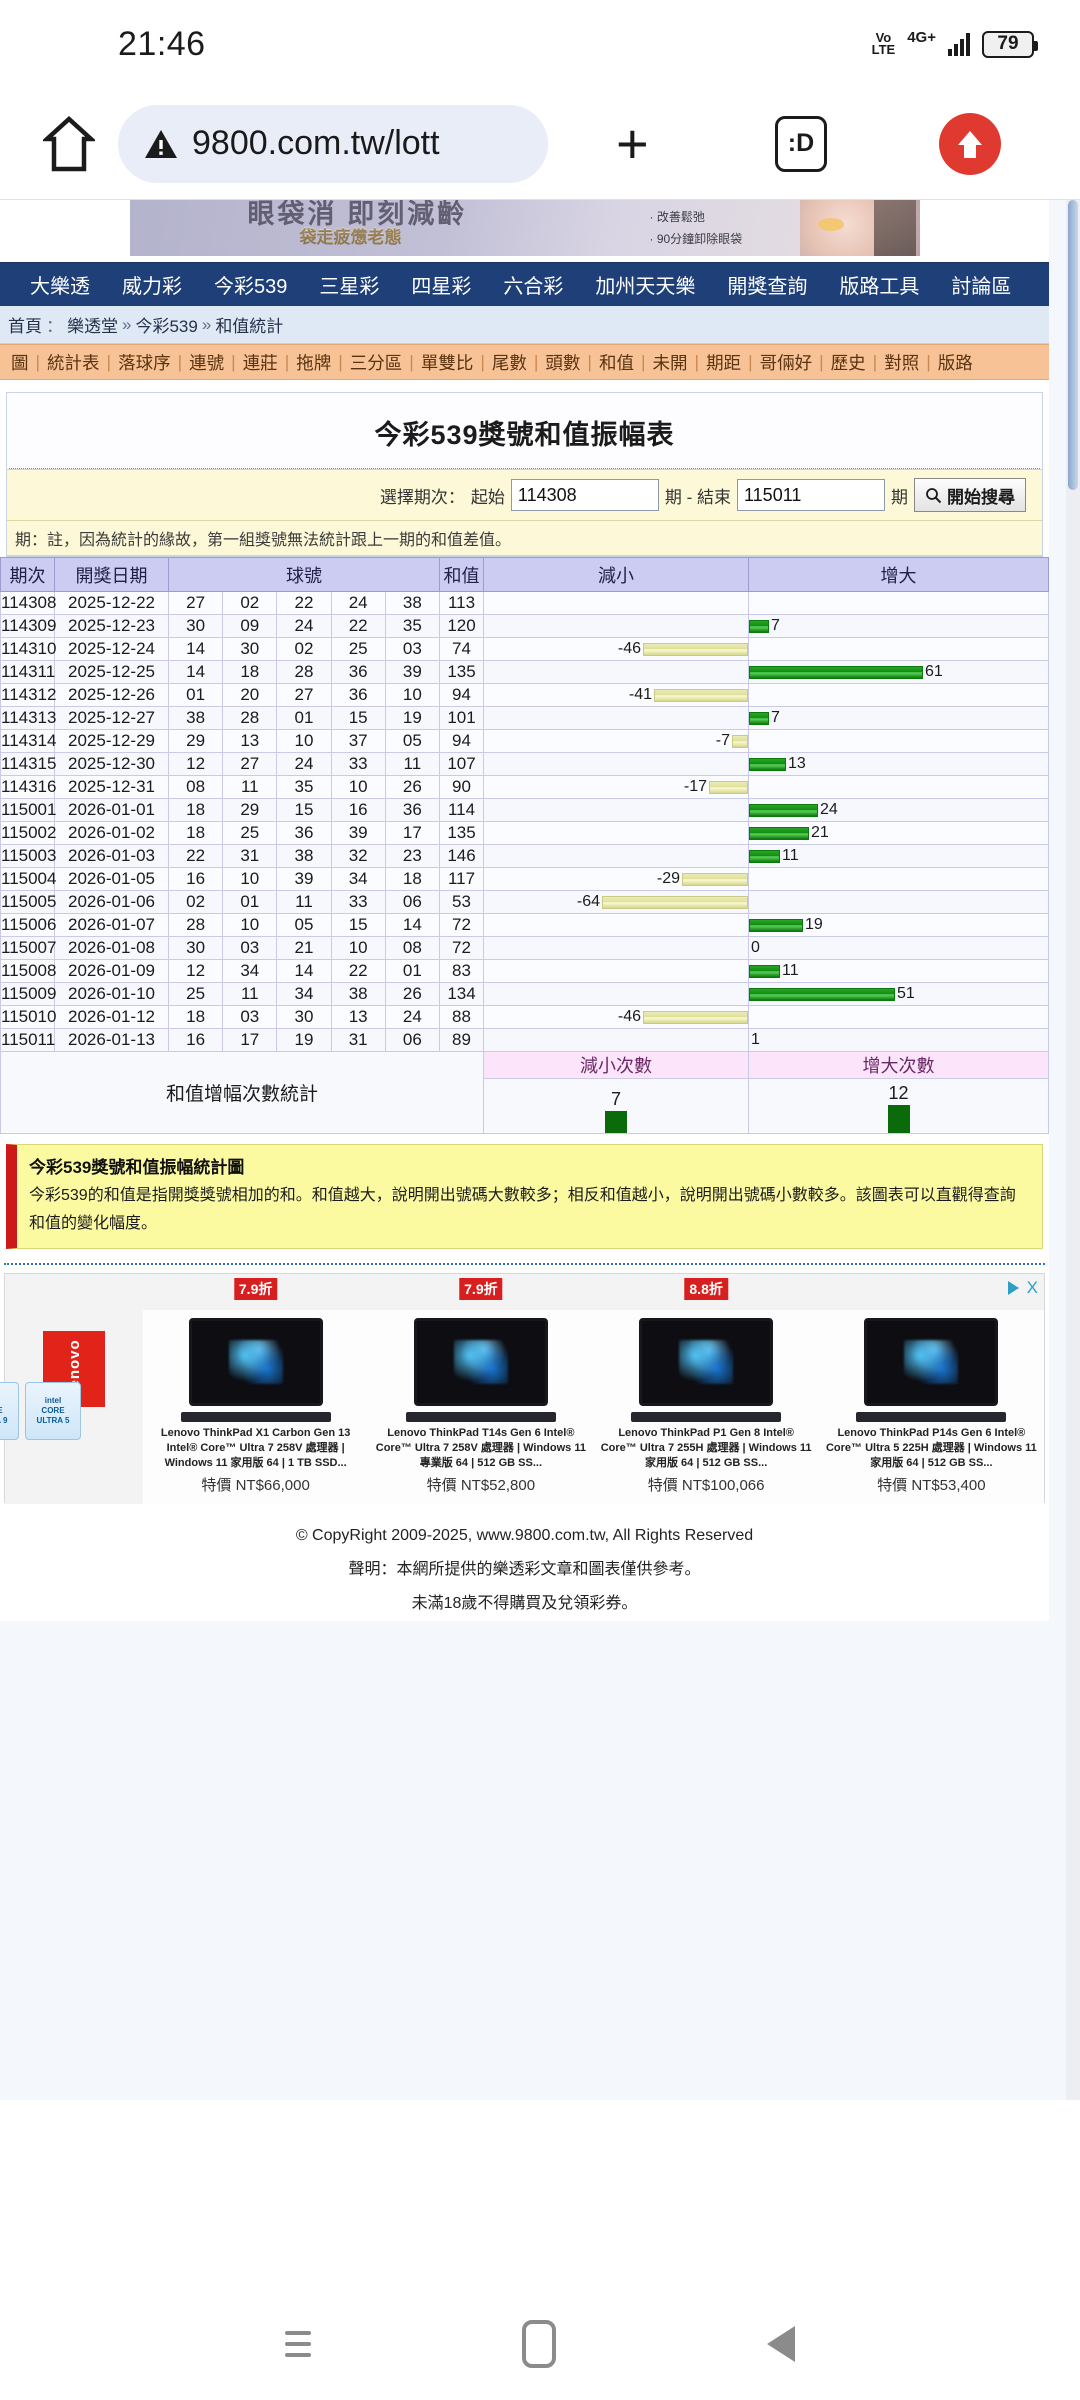  Describe the element at coordinates (509, 362) in the screenshot. I see `subnav-item-8: 尾數` at that location.